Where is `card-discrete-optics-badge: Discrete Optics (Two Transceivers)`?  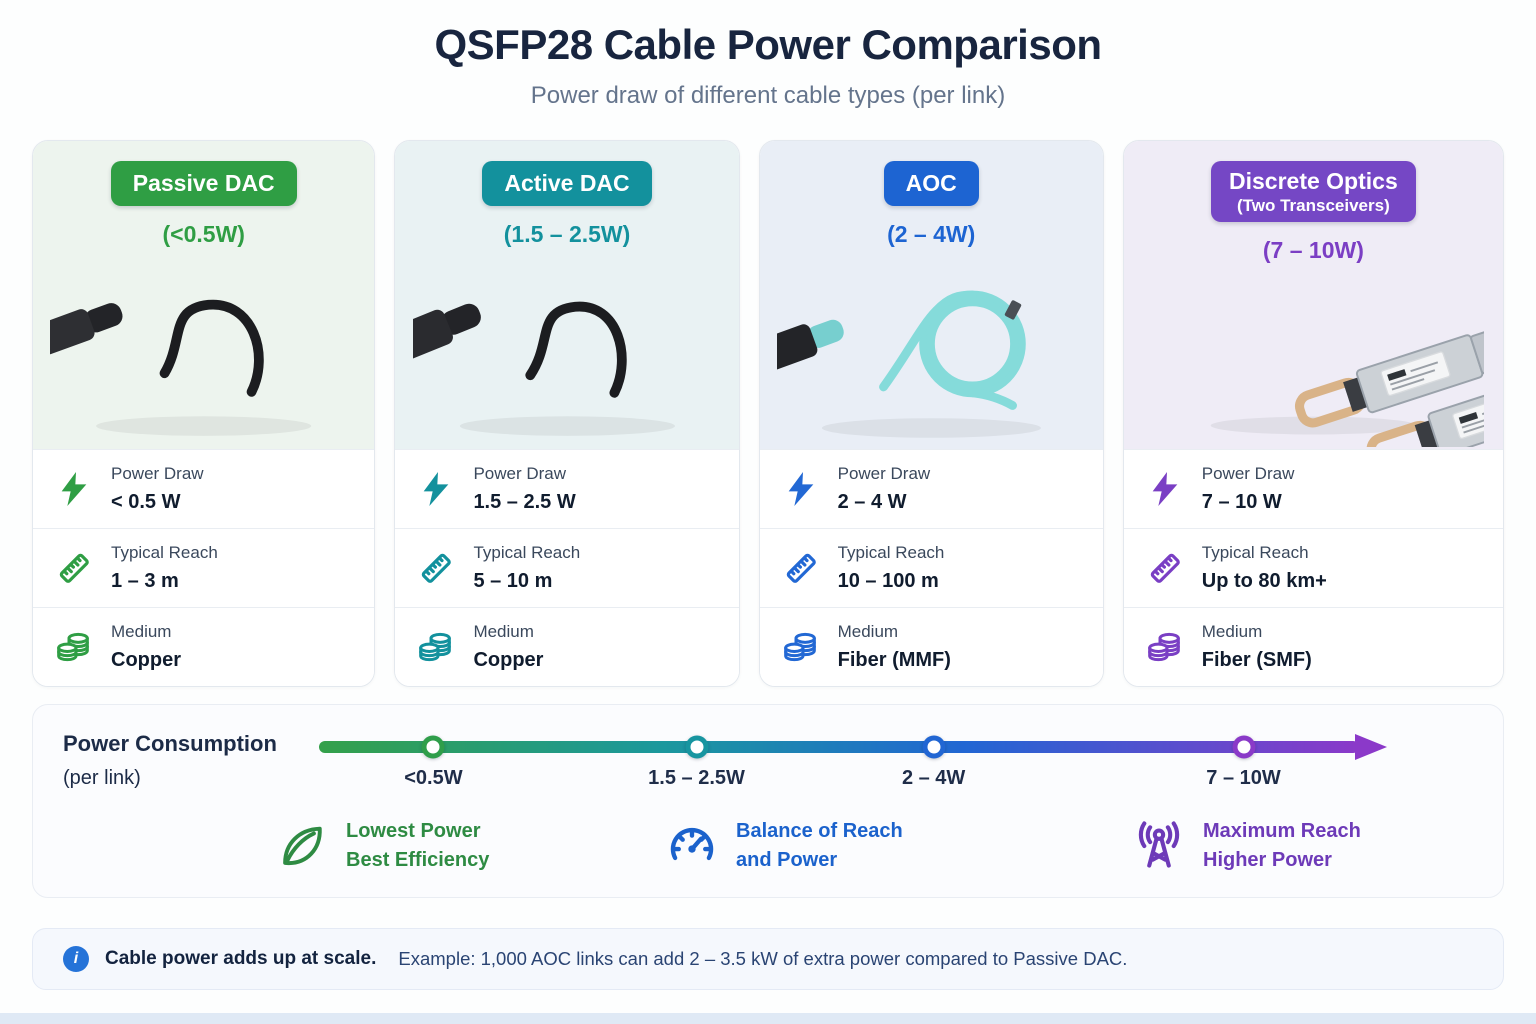
card-discrete-optics-badge: Discrete Optics (Two Transceivers) is located at coordinates (1313, 192).